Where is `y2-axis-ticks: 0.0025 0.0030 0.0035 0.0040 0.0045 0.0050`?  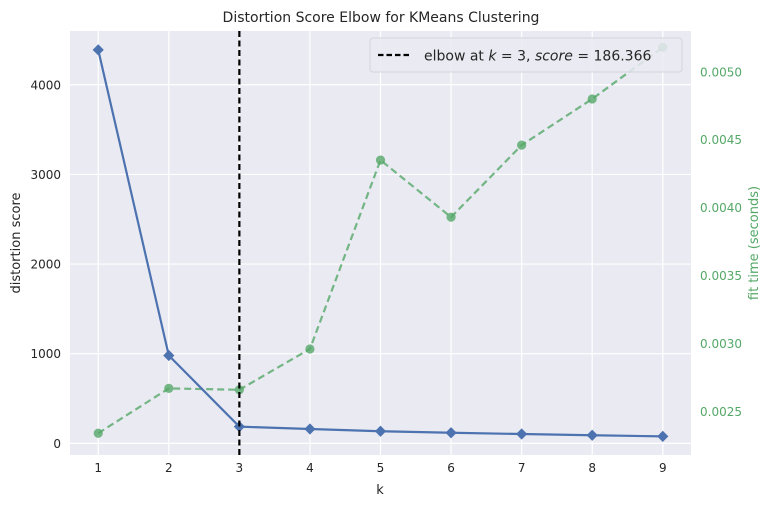 y2-axis-ticks: 0.0025 0.0030 0.0035 0.0040 0.0045 0.0050 is located at coordinates (721, 242).